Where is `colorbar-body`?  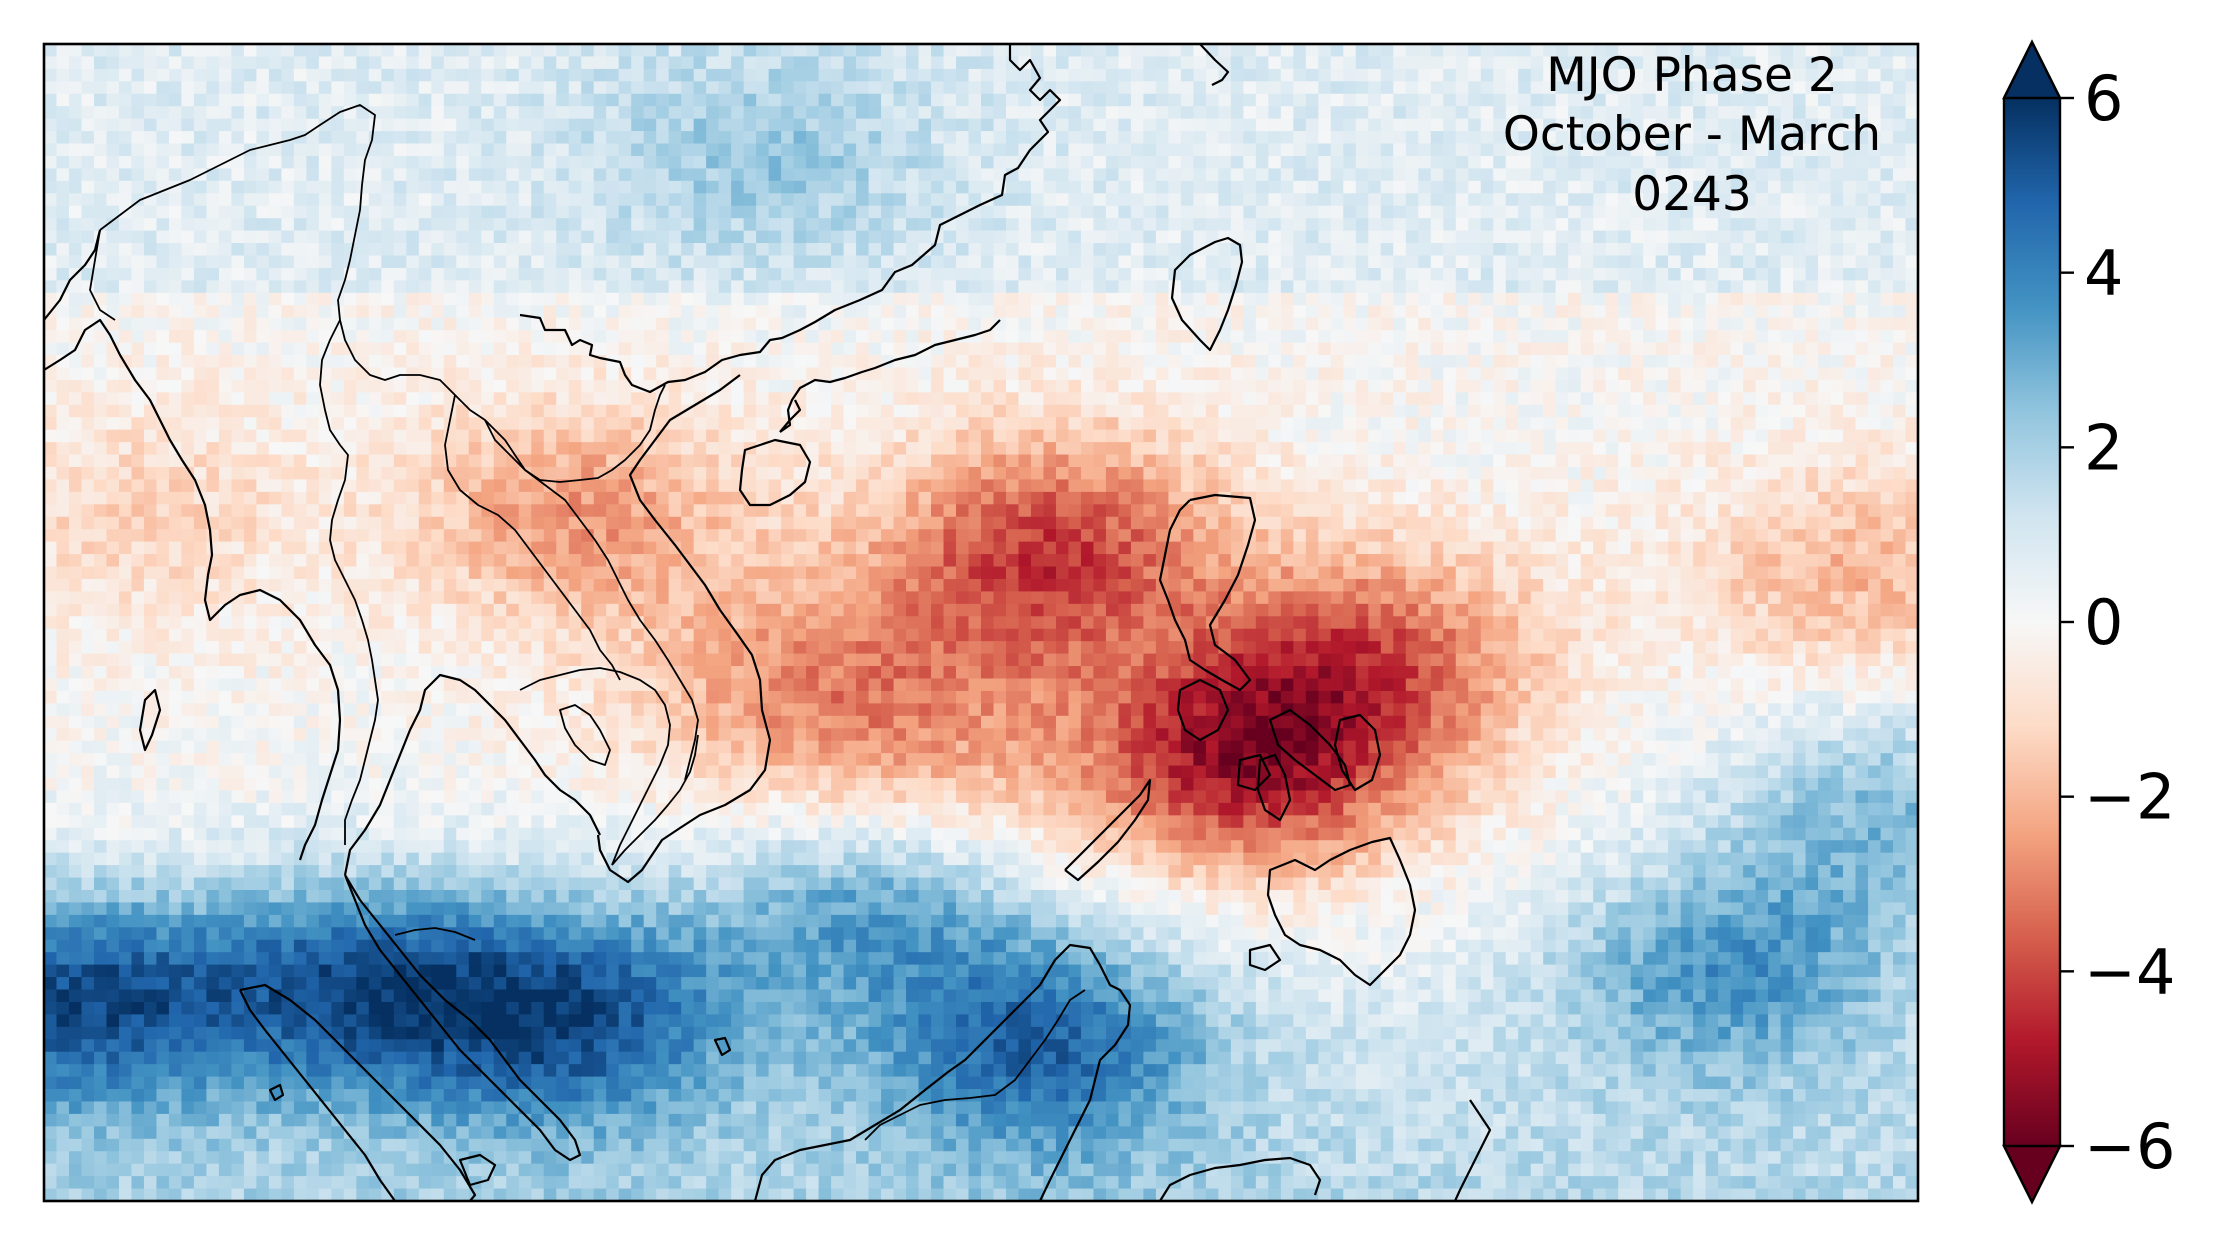
colorbar-body is located at coordinates (2032, 622).